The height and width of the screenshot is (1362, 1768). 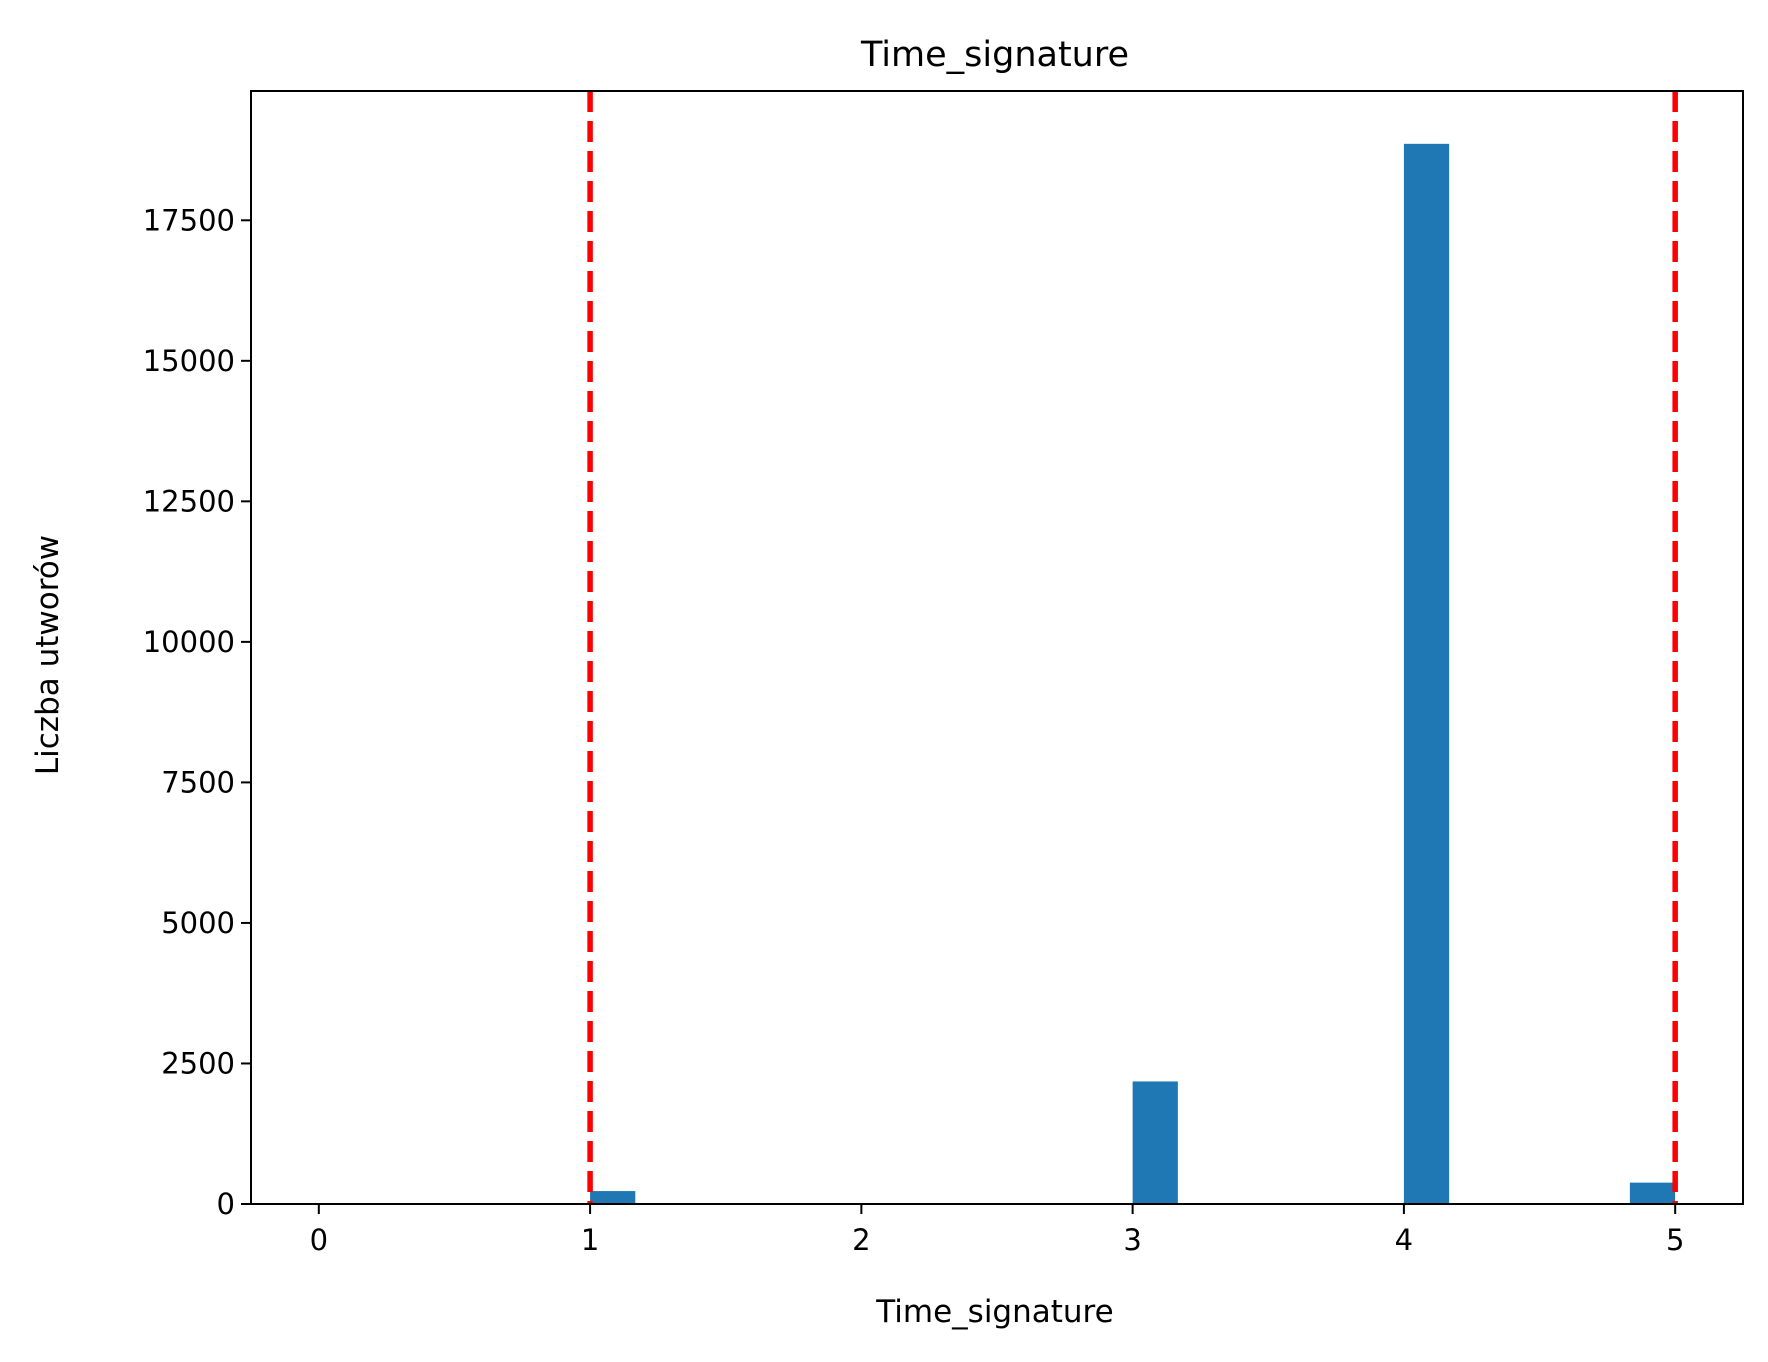 What do you see at coordinates (189, 642) in the screenshot?
I see `y-tick-label: 10000` at bounding box center [189, 642].